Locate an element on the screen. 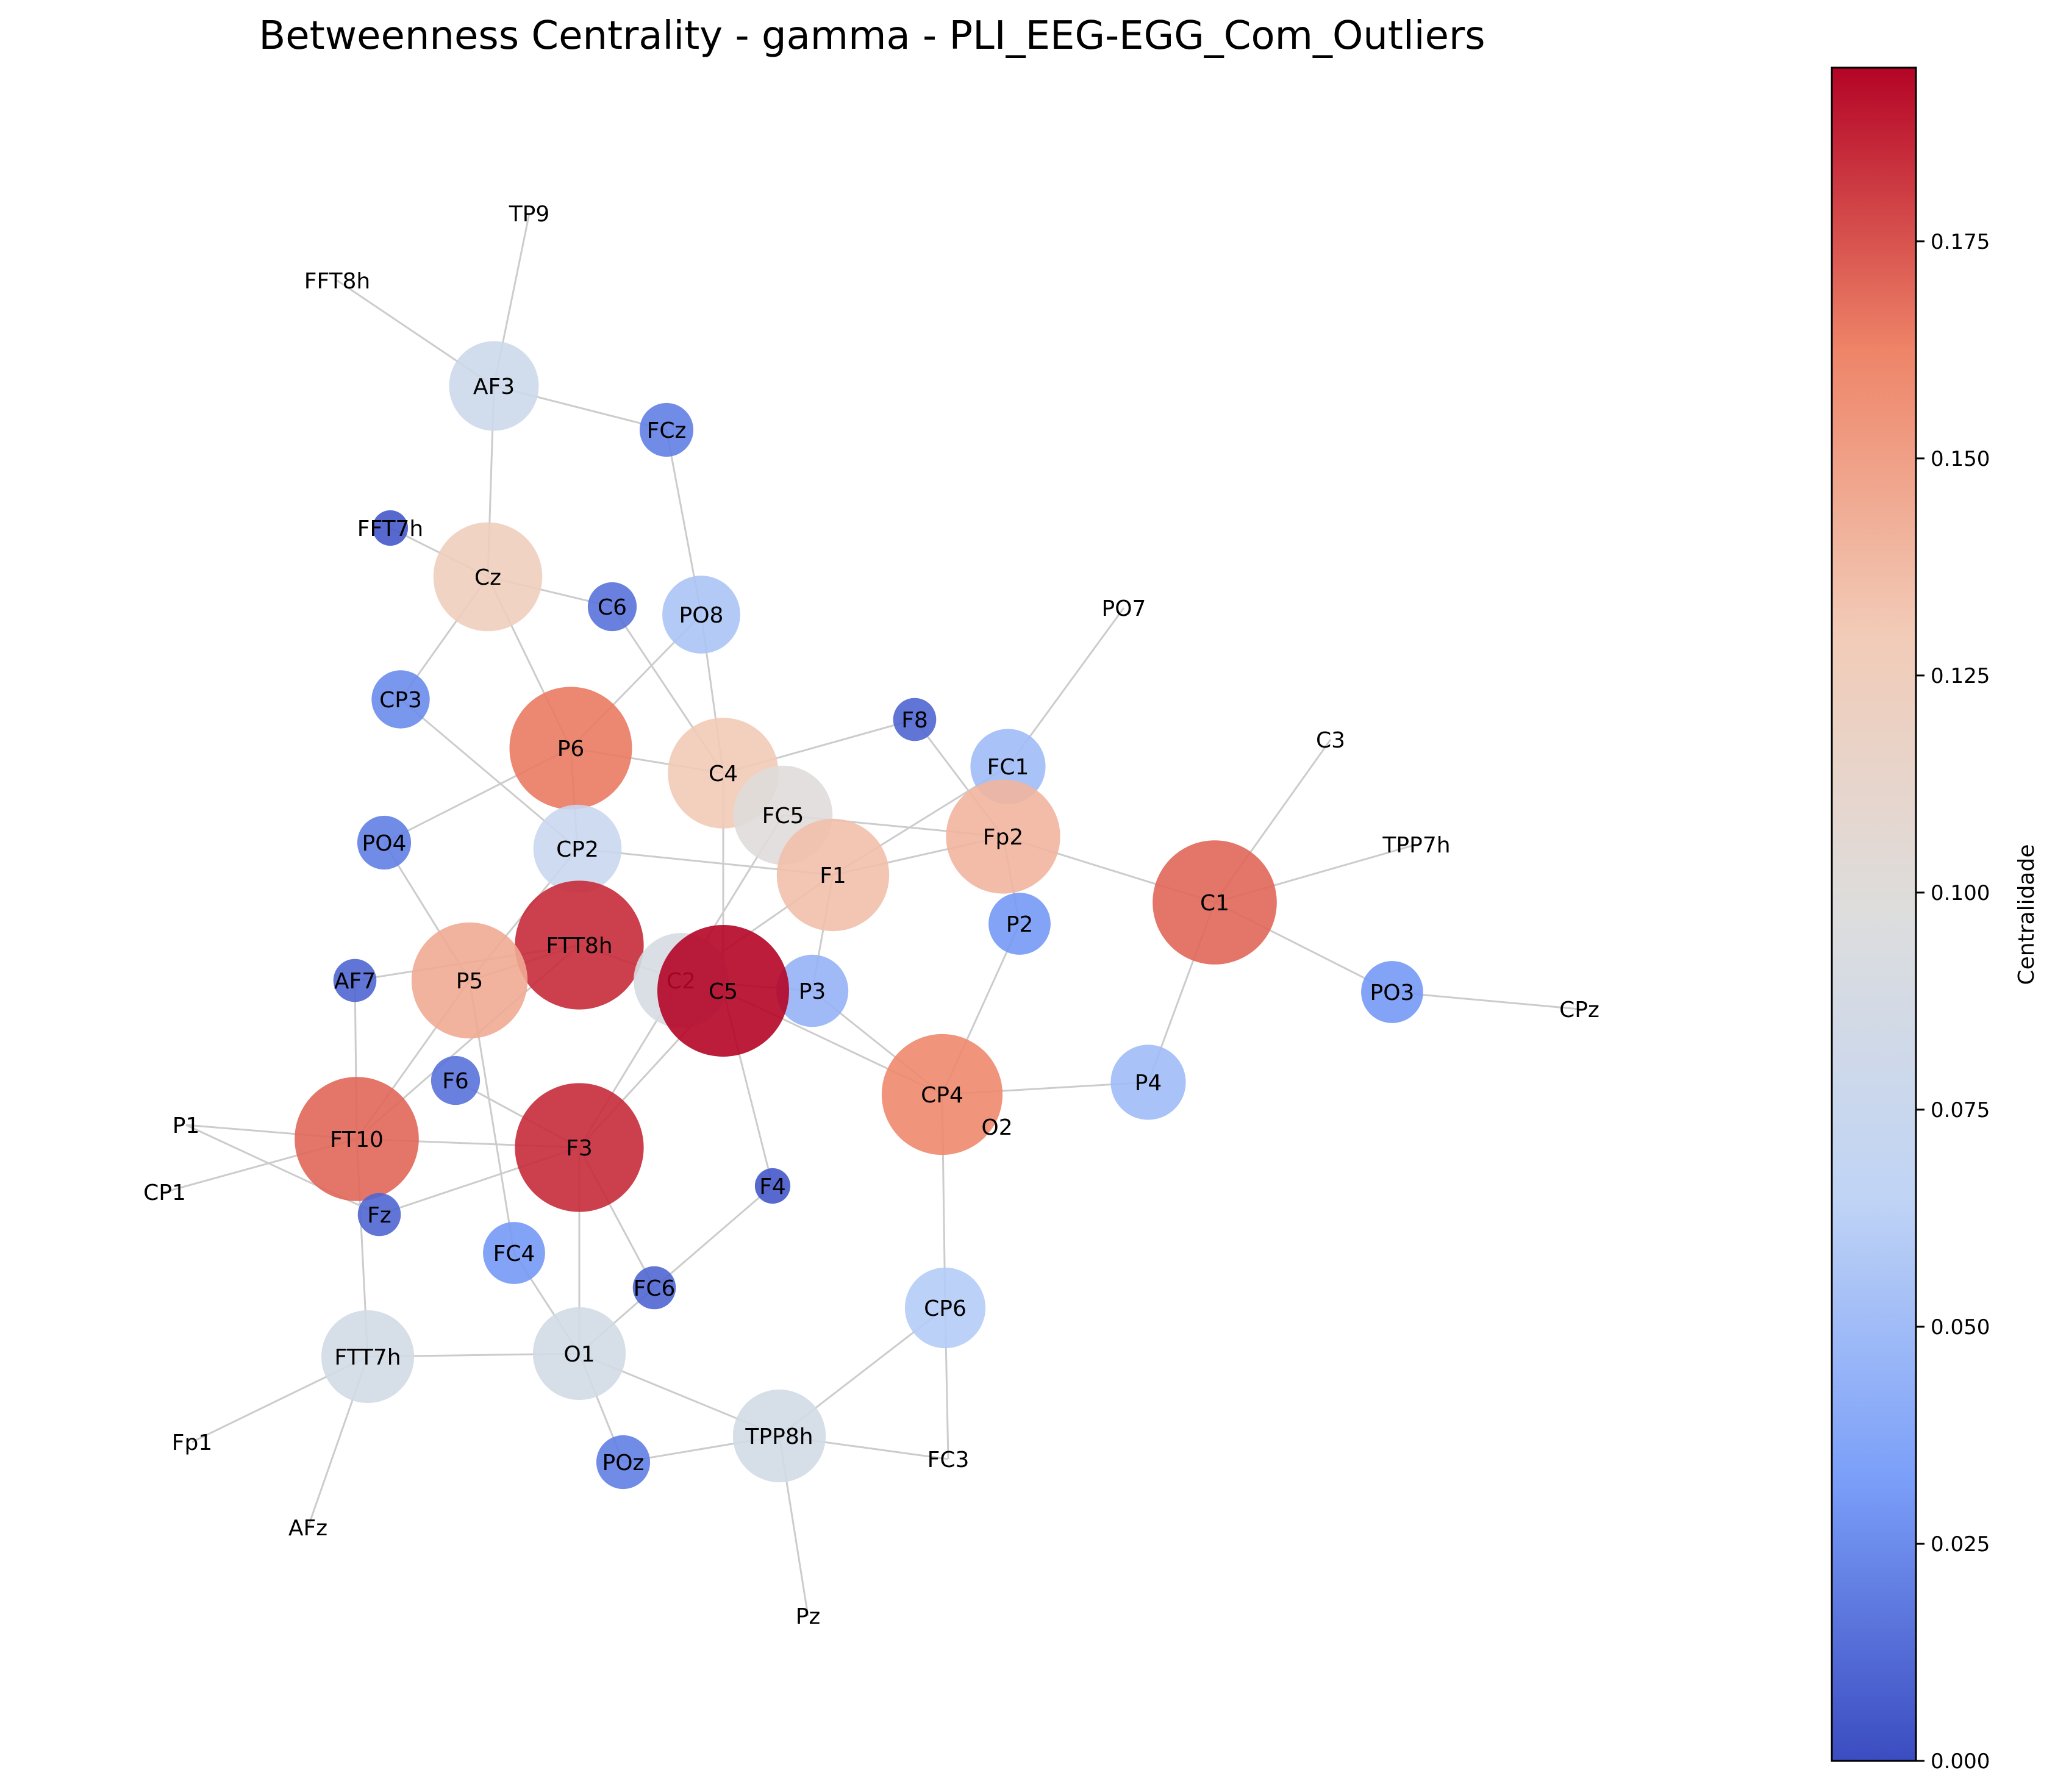 This screenshot has height=1792, width=2055. node-AFz: AFz is located at coordinates (307, 1528).